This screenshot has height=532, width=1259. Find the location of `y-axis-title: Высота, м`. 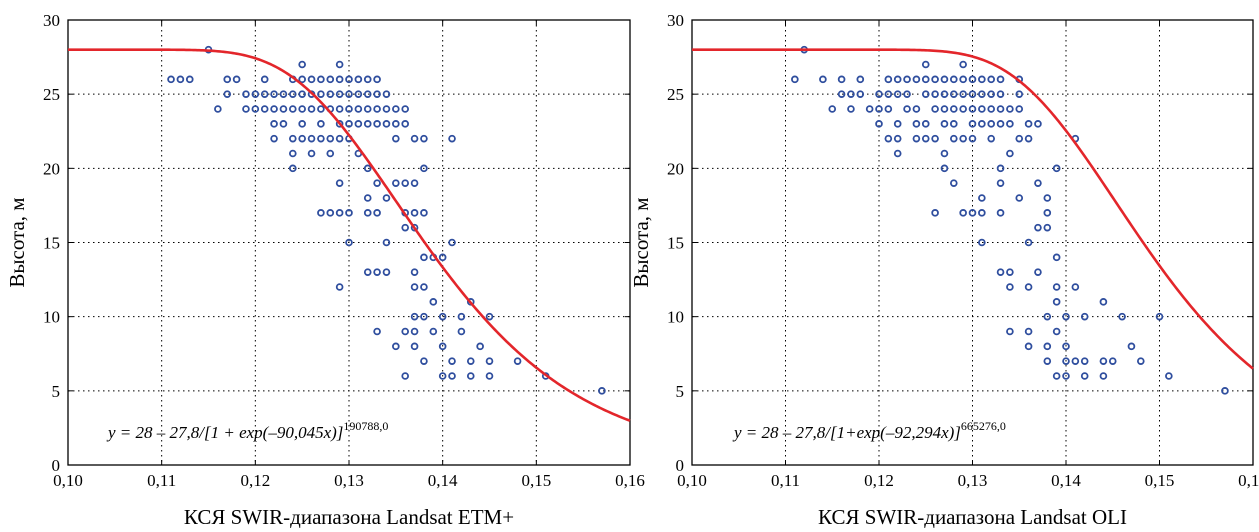

y-axis-title: Высота, м is located at coordinates (641, 242).